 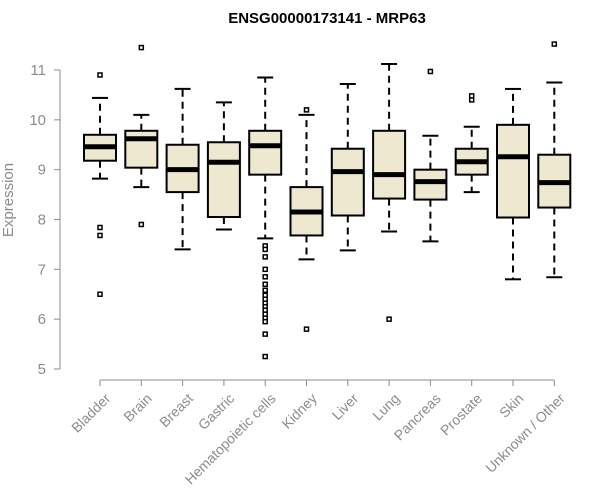 What do you see at coordinates (42, 319) in the screenshot?
I see `y-tick-label: 6` at bounding box center [42, 319].